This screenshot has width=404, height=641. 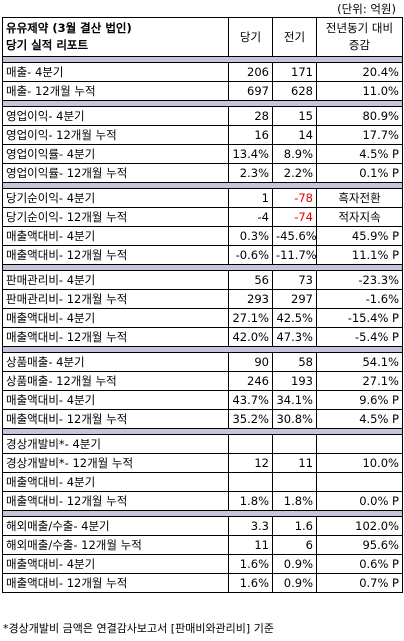 I want to click on table-row: 매출액대비- 4분기 0.3% -45.6% 45.9% P, so click(x=202, y=236).